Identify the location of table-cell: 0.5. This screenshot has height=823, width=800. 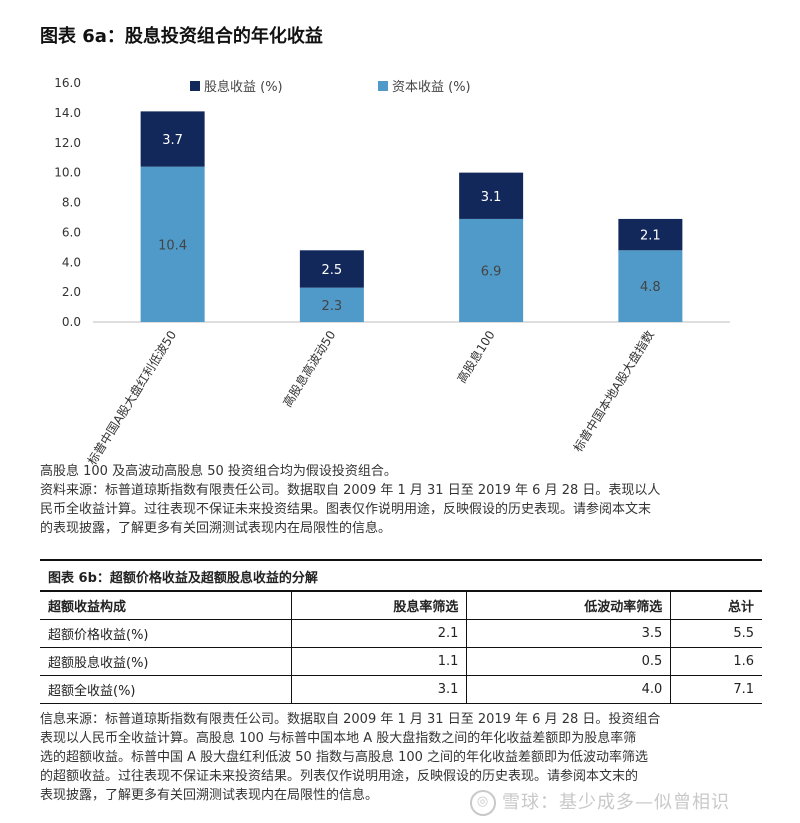
(568, 661).